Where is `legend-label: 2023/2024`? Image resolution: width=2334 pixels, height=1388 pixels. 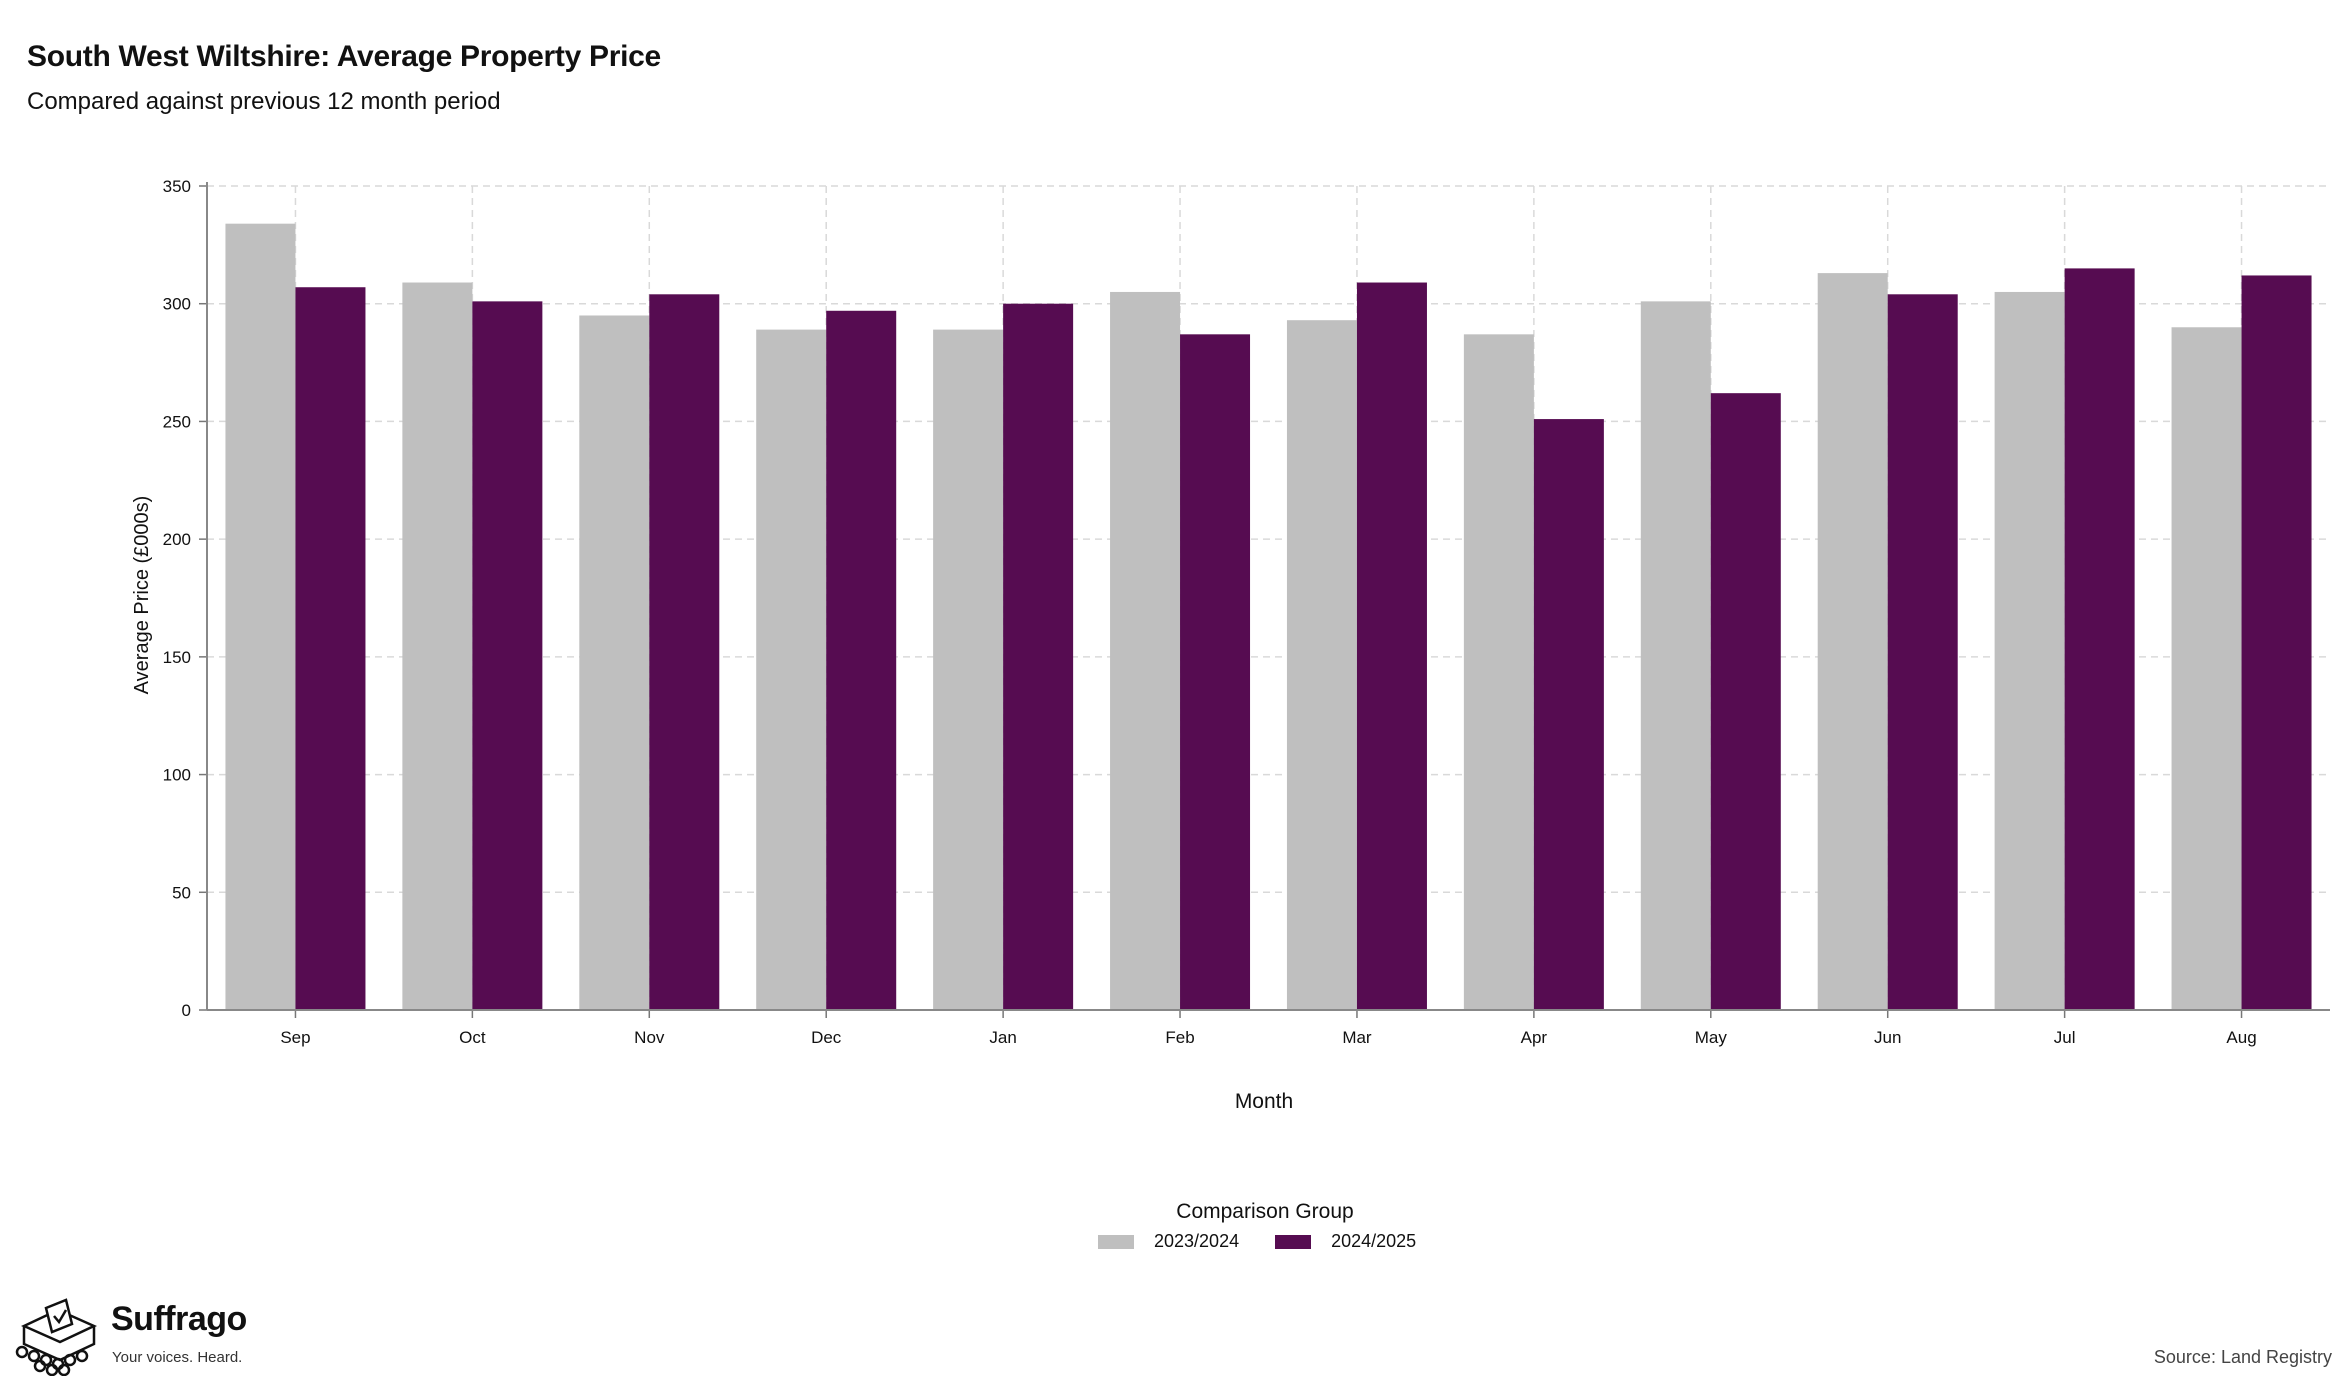
legend-label: 2023/2024 is located at coordinates (1197, 1241).